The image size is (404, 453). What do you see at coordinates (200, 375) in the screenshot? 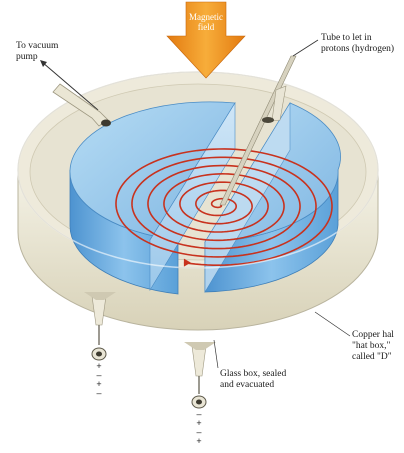
I see `electrode-right` at bounding box center [200, 375].